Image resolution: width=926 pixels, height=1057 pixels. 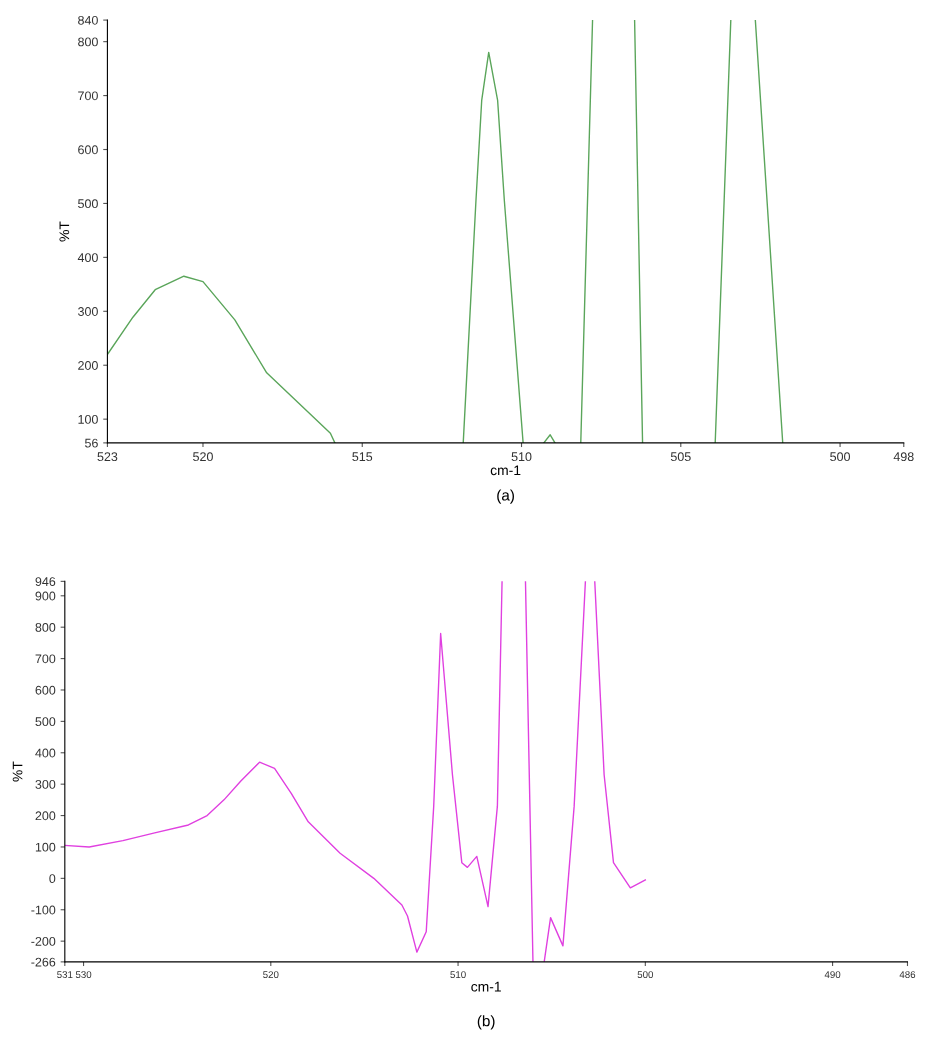 I want to click on x-tick-label: 498, so click(x=903, y=457).